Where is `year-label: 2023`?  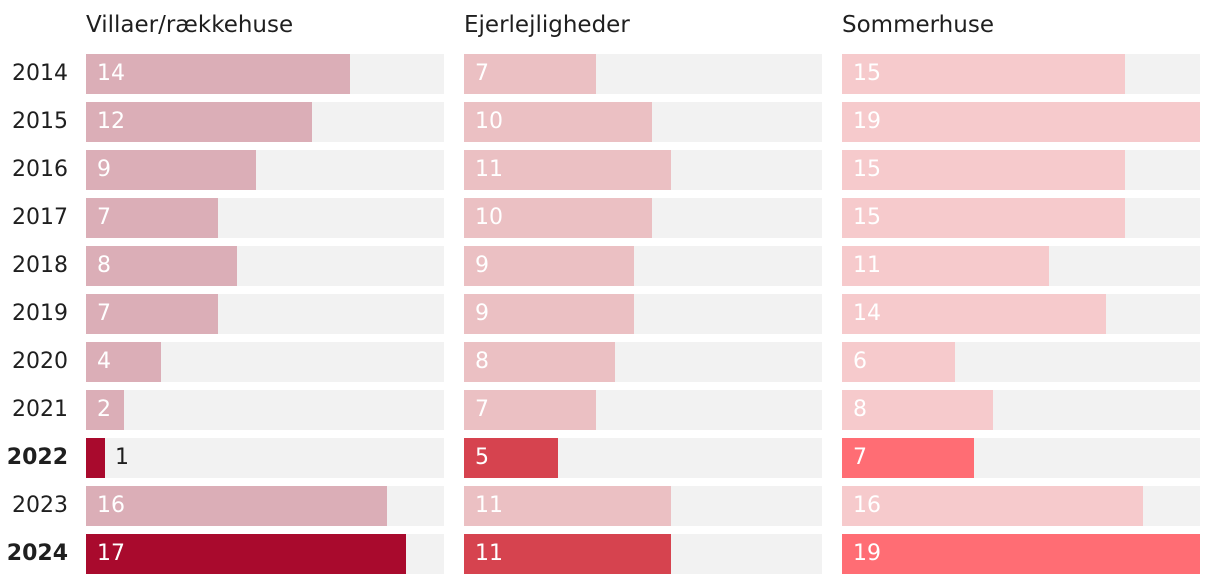
year-label: 2023 is located at coordinates (40, 505).